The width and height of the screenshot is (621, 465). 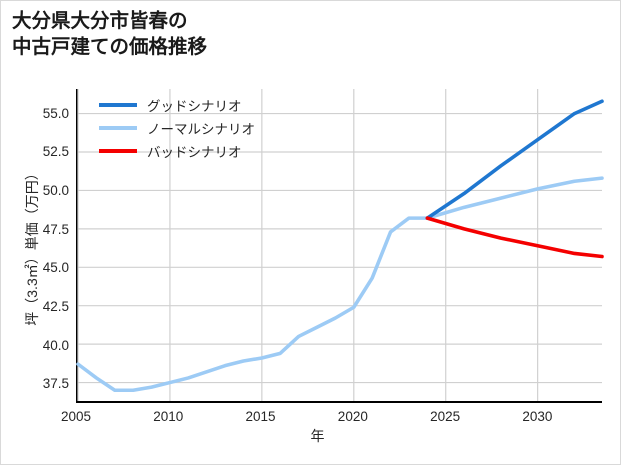 I want to click on x-tick-label: 2030, so click(x=537, y=416).